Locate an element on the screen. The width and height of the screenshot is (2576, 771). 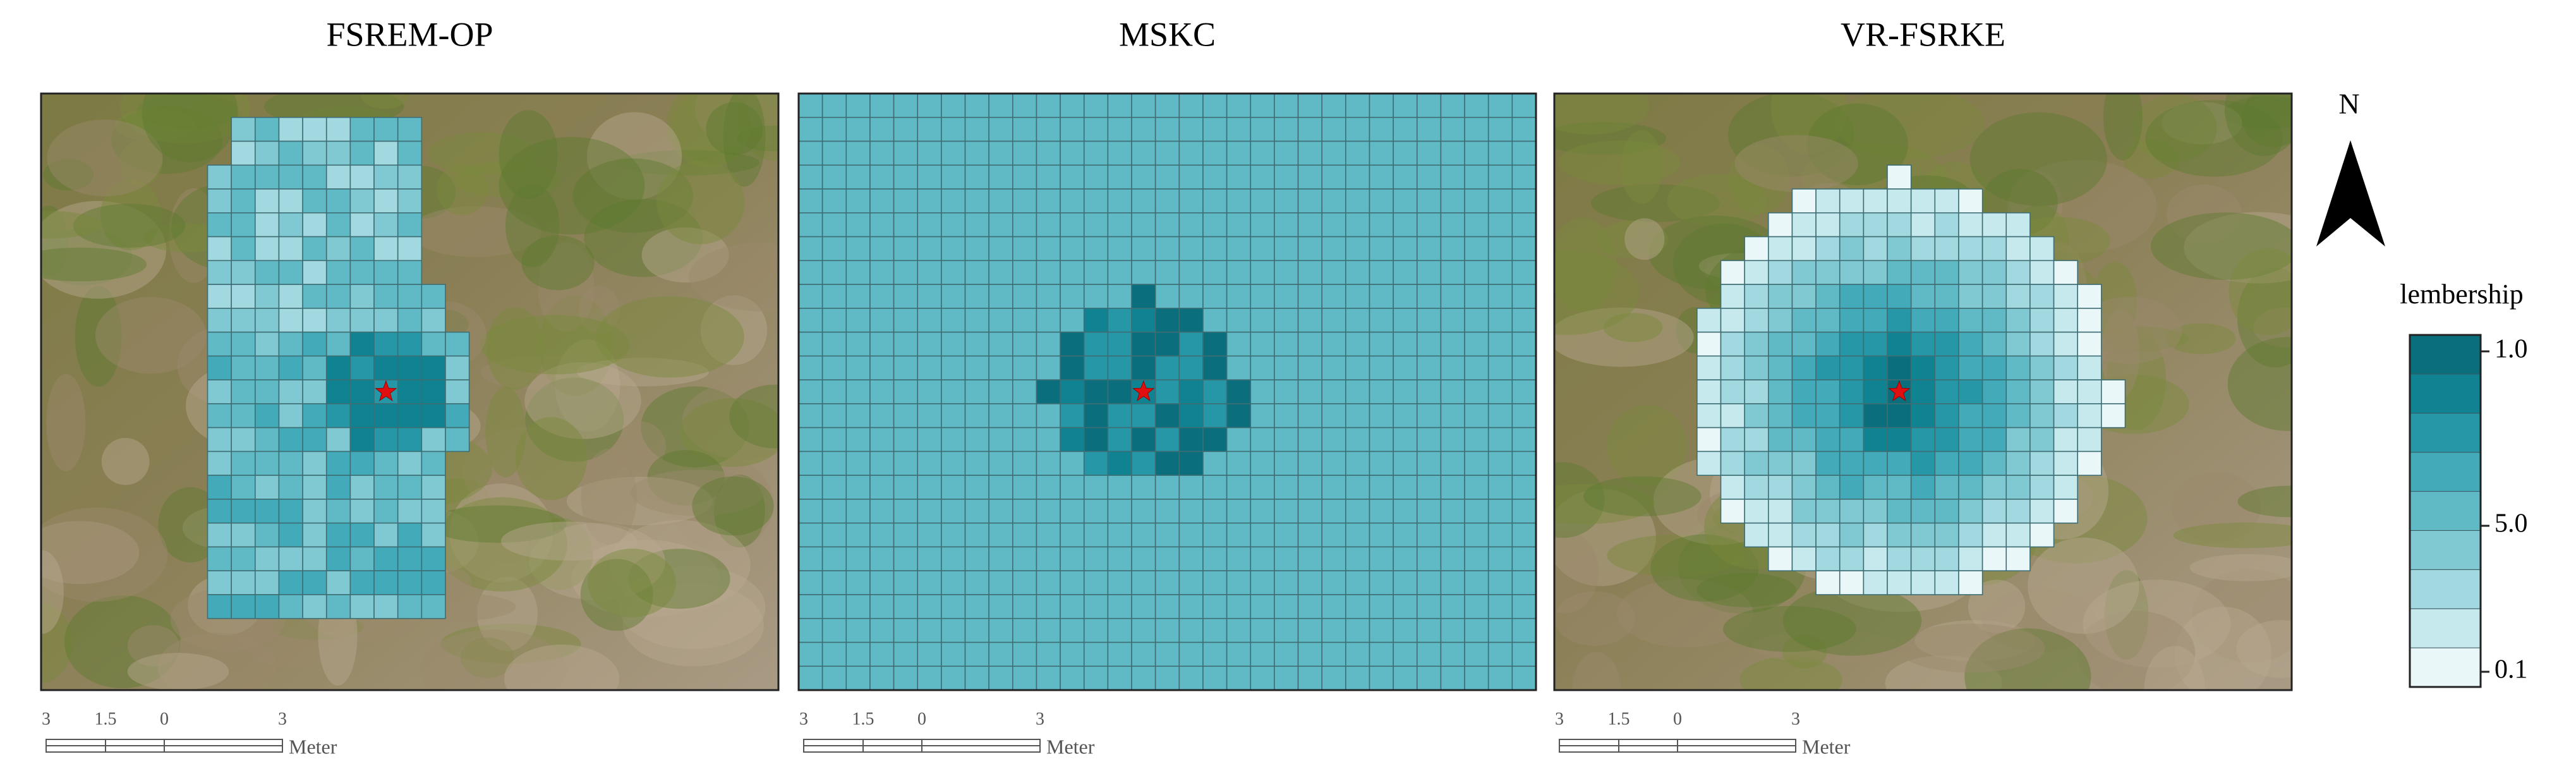
panel-title: VR-FSRKE is located at coordinates (1923, 34).